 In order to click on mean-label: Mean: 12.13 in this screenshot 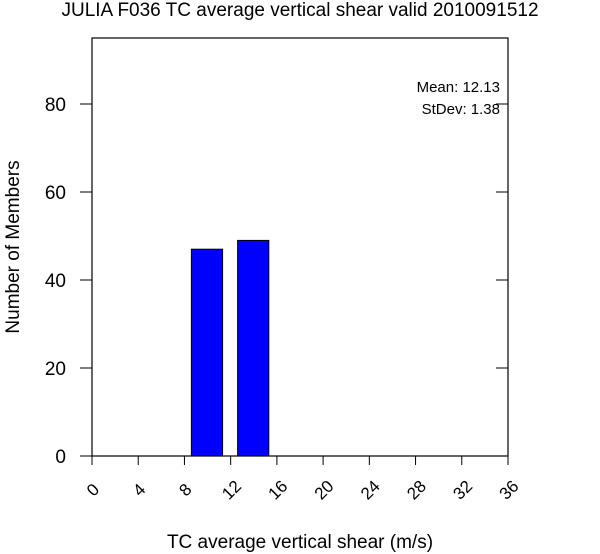, I will do `click(458, 87)`.